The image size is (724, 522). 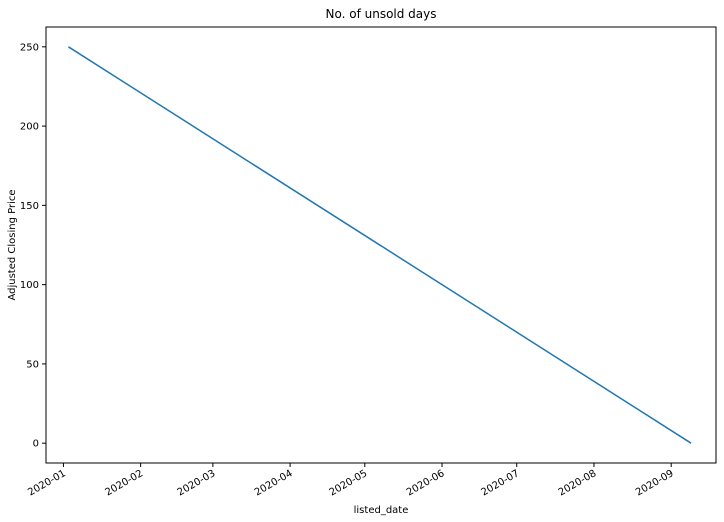 I want to click on y-tick-label: 100, so click(x=29, y=285).